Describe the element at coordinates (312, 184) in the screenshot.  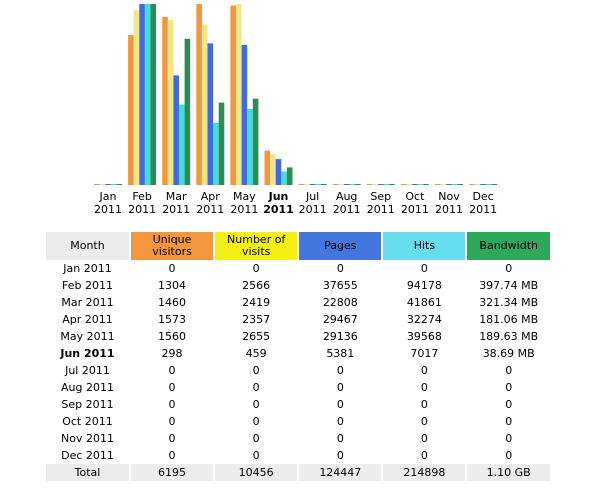
I see `bar-group-jul-2011` at that location.